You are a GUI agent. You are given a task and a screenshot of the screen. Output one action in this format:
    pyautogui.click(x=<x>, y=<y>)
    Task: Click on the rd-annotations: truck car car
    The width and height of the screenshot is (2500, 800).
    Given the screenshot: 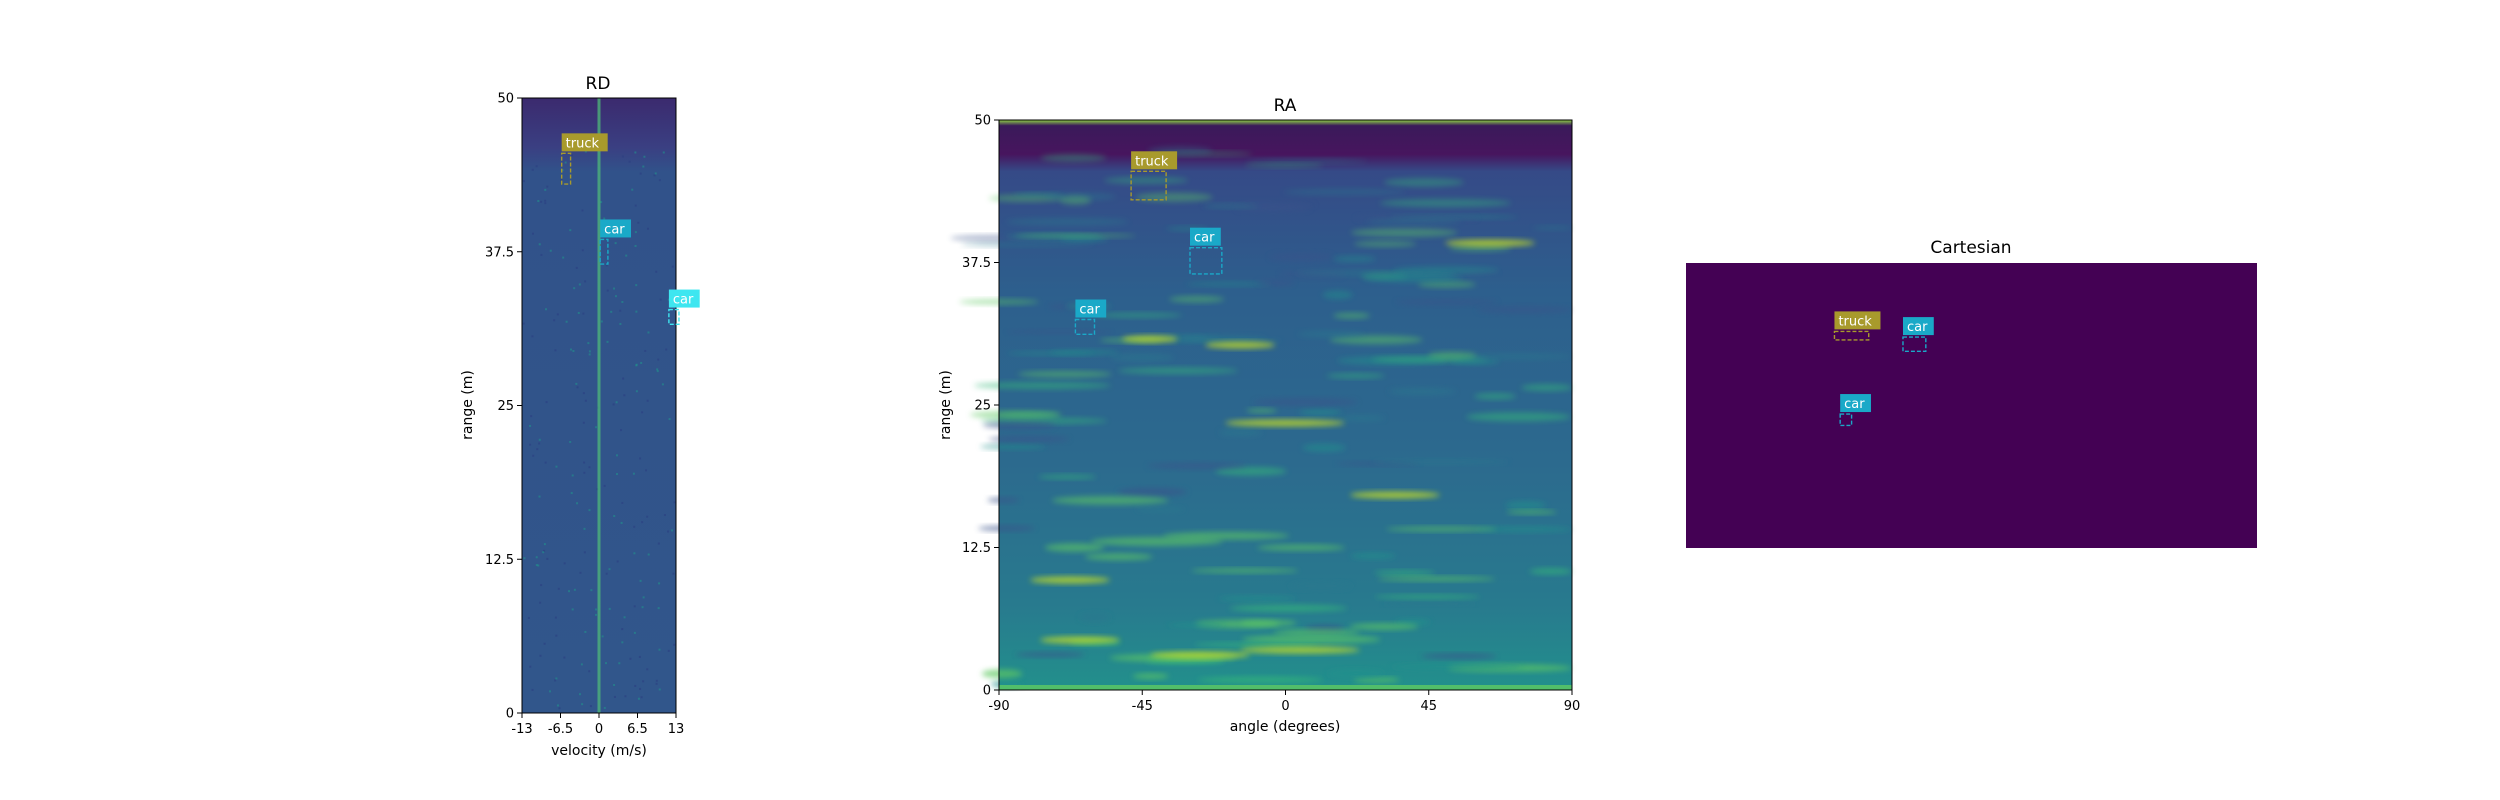 What is the action you would take?
    pyautogui.click(x=630, y=229)
    